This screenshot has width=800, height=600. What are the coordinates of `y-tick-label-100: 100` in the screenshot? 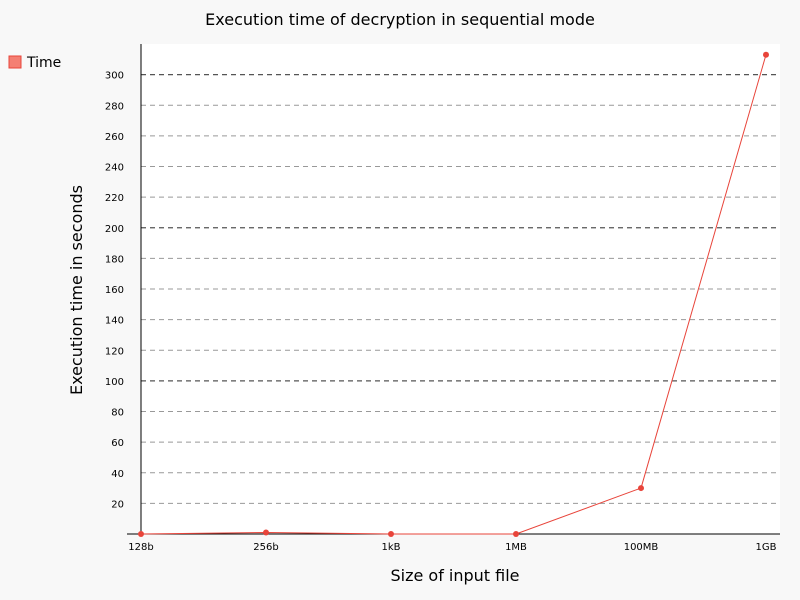 It's located at (114, 382).